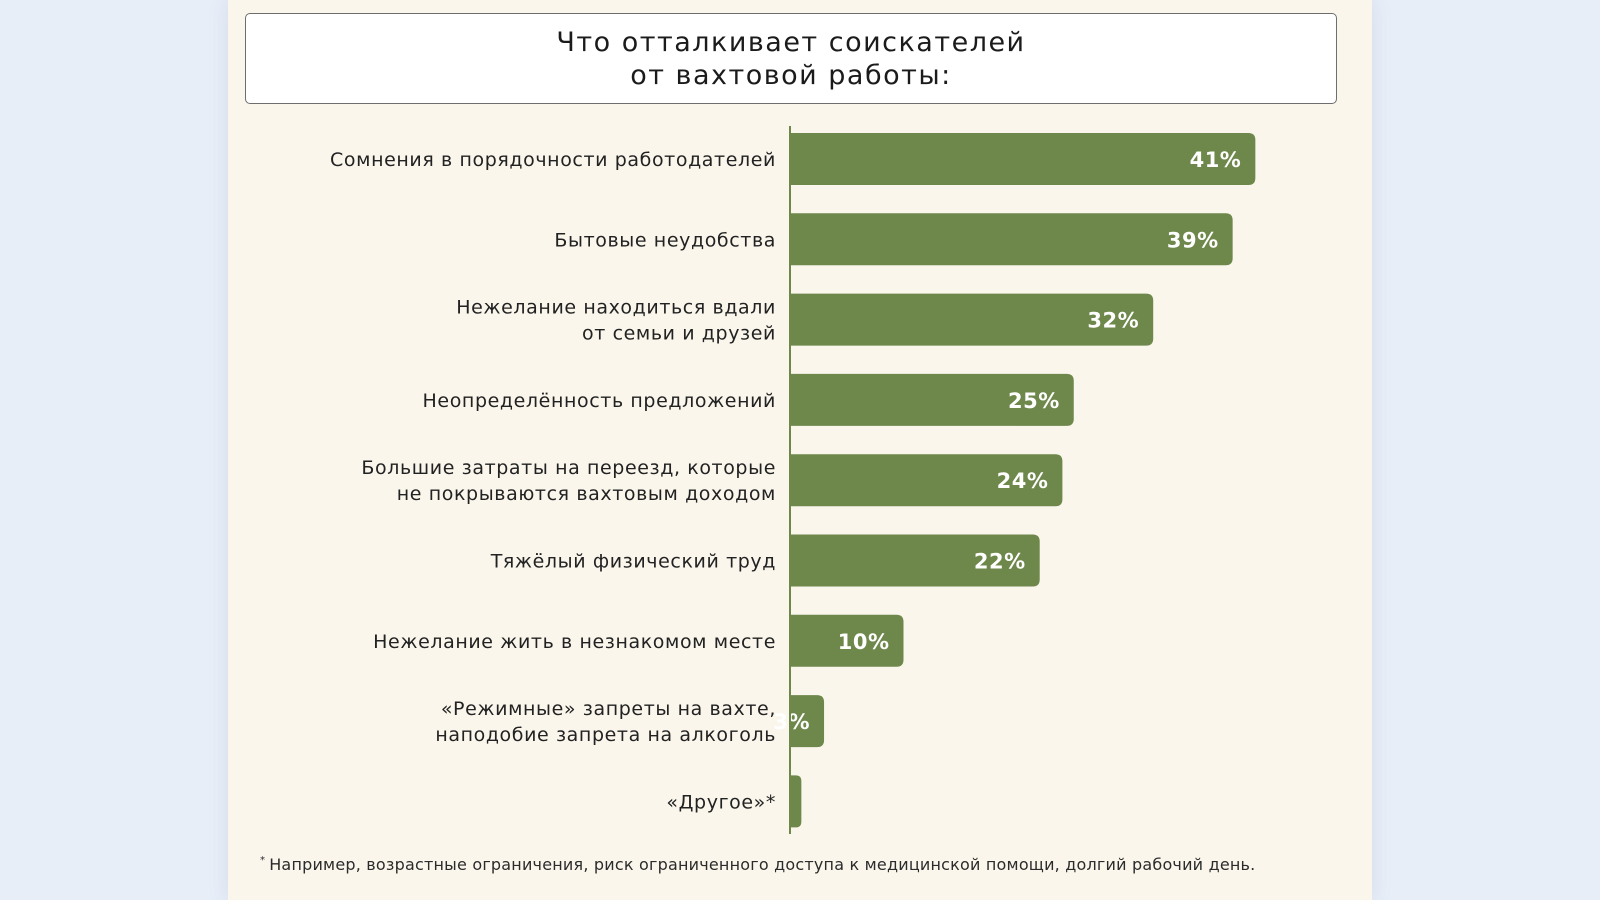 Image resolution: width=1600 pixels, height=900 pixels. Describe the element at coordinates (791, 75) in the screenshot. I see `chart-title-line-2: от вахтовой работы:` at that location.